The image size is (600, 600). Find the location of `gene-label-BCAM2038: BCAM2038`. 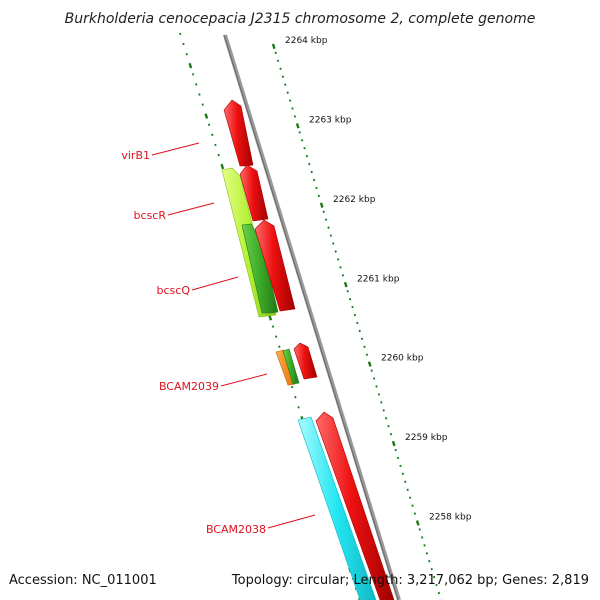

gene-label-BCAM2038: BCAM2038 is located at coordinates (261, 525).